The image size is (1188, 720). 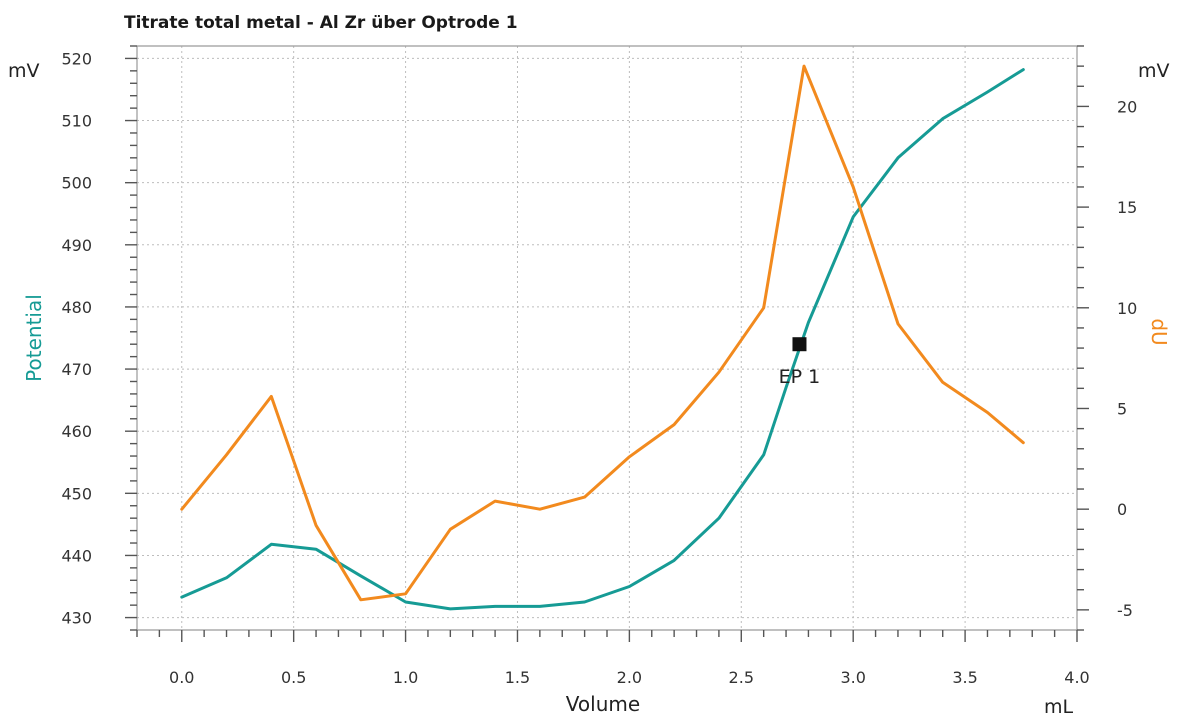 I want to click on y-left-tick-label: 470, so click(x=76, y=369).